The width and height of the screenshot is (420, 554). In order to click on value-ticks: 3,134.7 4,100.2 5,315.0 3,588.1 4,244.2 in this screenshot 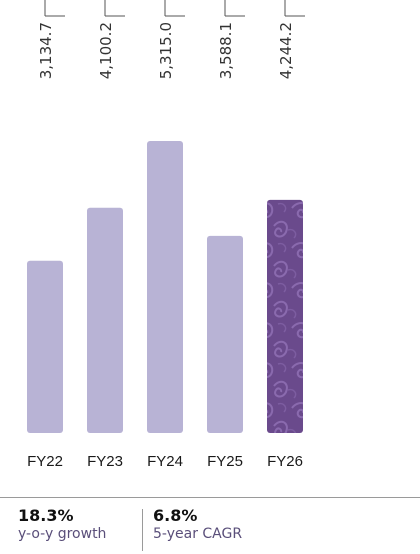, I will do `click(171, 39)`.